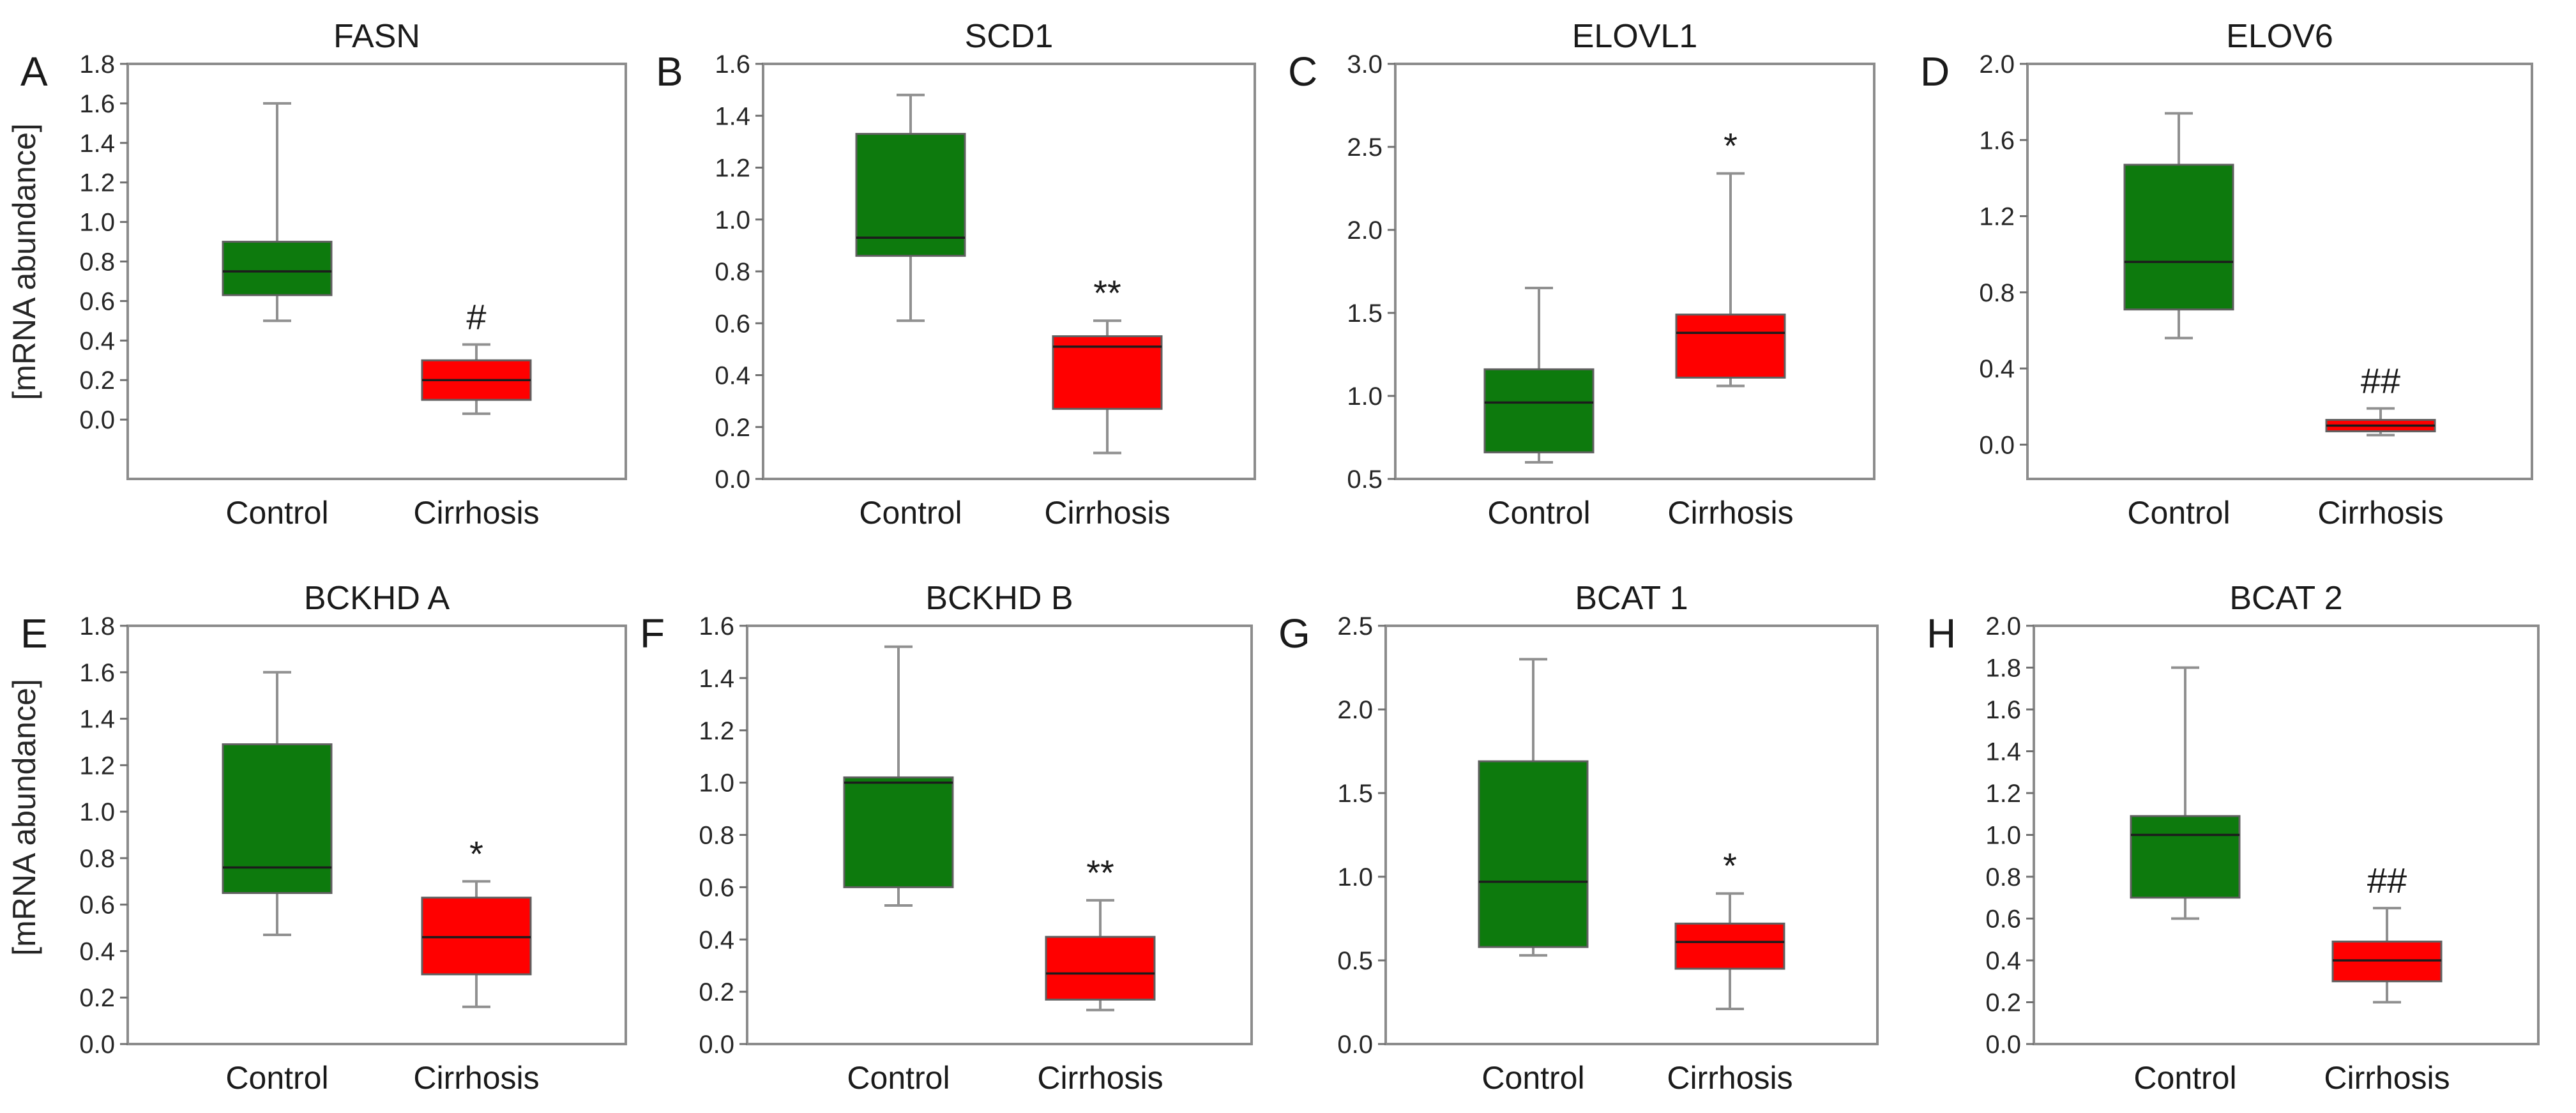 This screenshot has height=1113, width=2576. I want to click on panel-title: BCAT 2, so click(2285, 598).